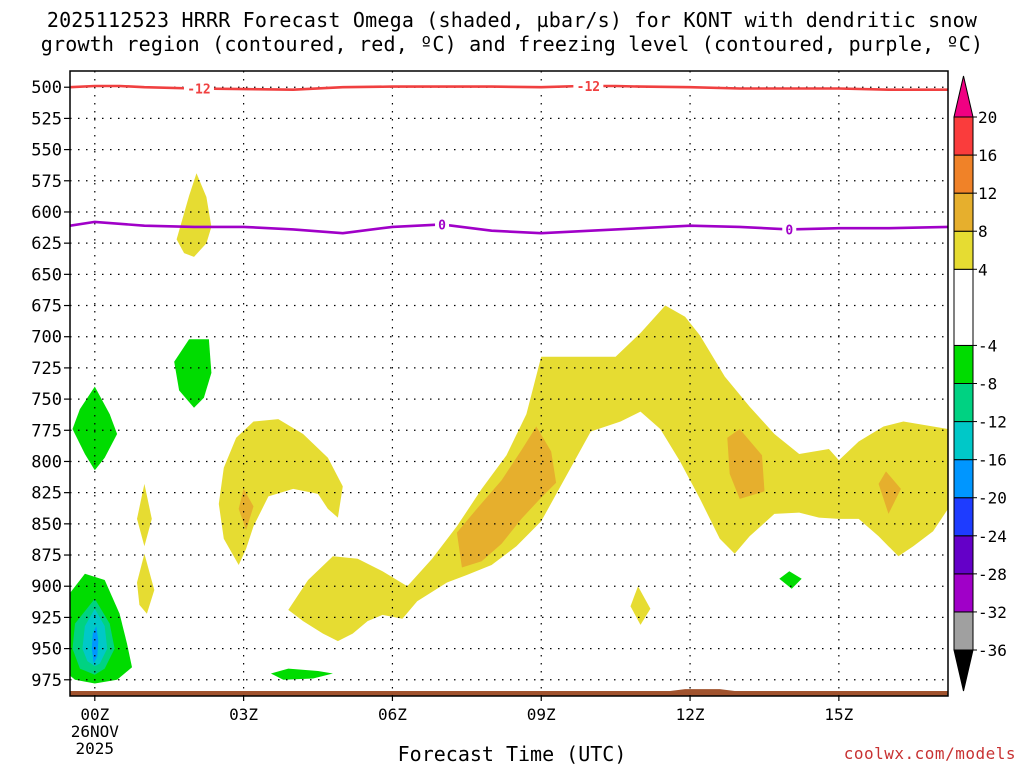 This screenshot has height=768, width=1024. Describe the element at coordinates (46, 650) in the screenshot. I see `y-tick-label-950: 950` at that location.